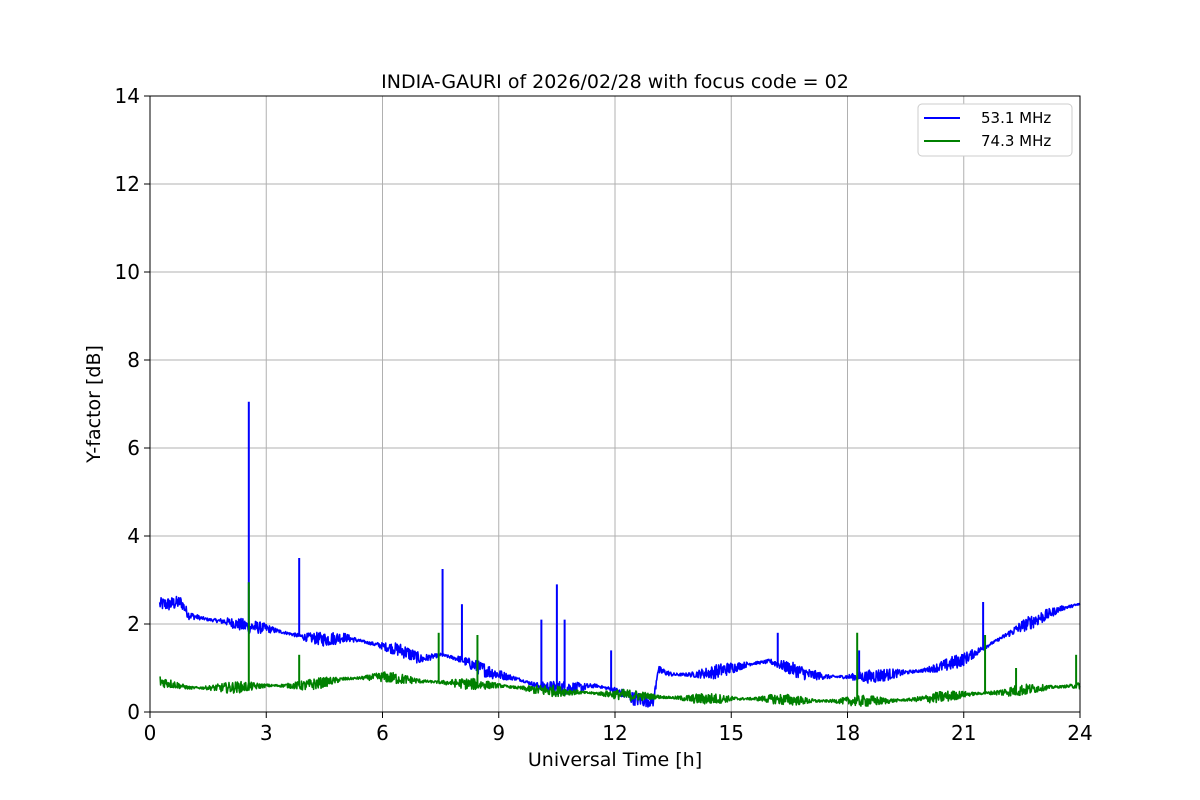 The width and height of the screenshot is (1200, 800). What do you see at coordinates (133, 536) in the screenshot?
I see `y-tick-label: 4` at bounding box center [133, 536].